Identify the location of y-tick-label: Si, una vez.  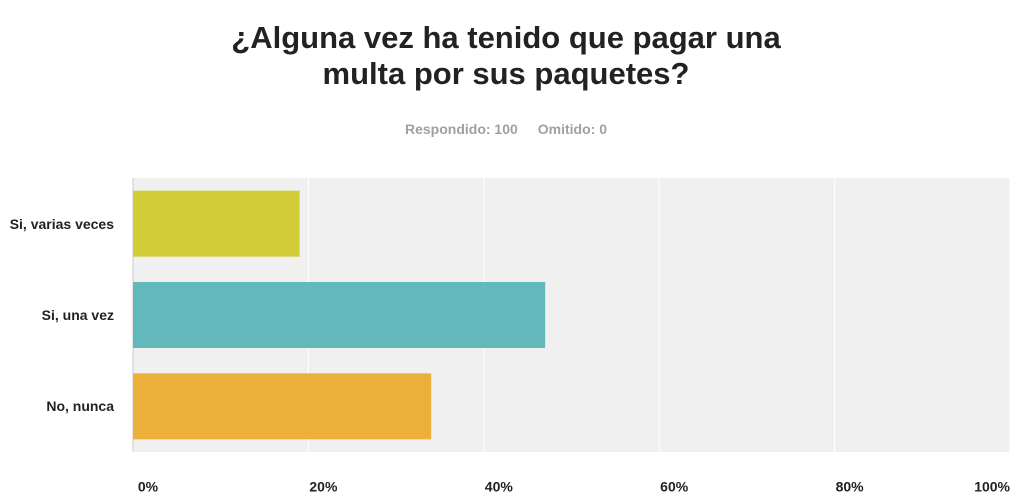
(77, 315).